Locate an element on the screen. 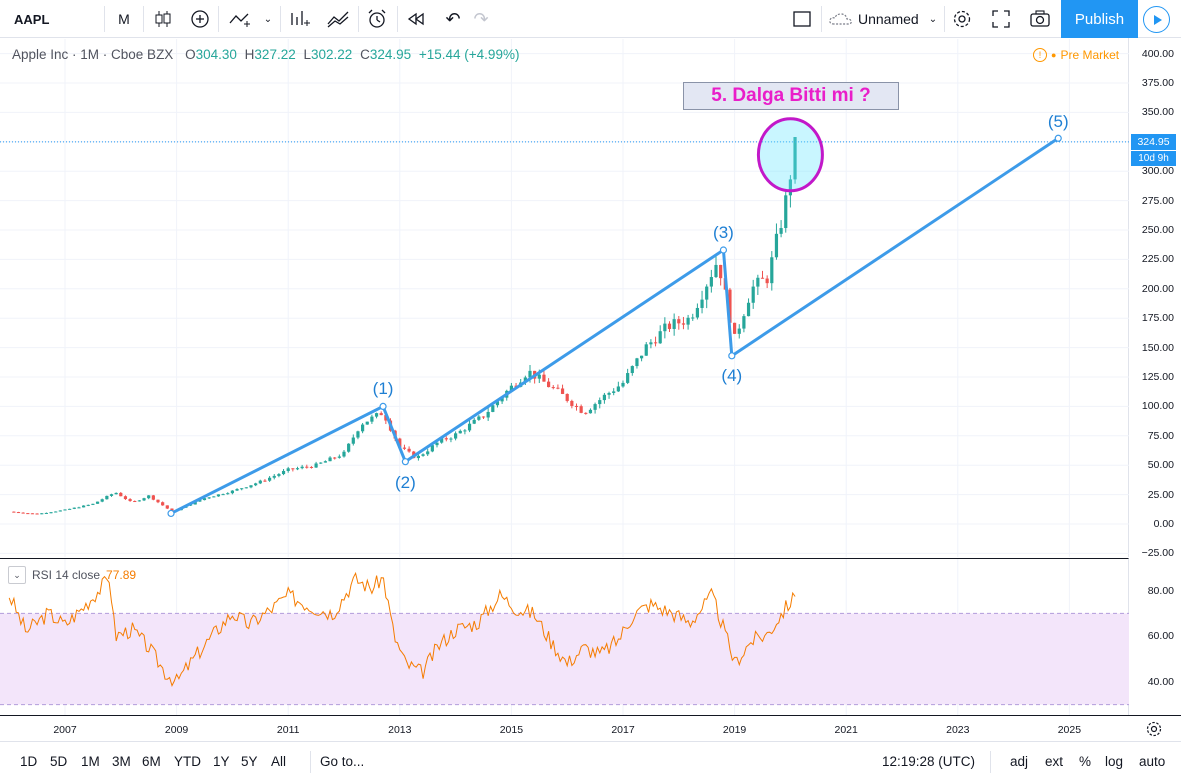 The width and height of the screenshot is (1181, 780). time-tick-label: 2025 is located at coordinates (1069, 730).